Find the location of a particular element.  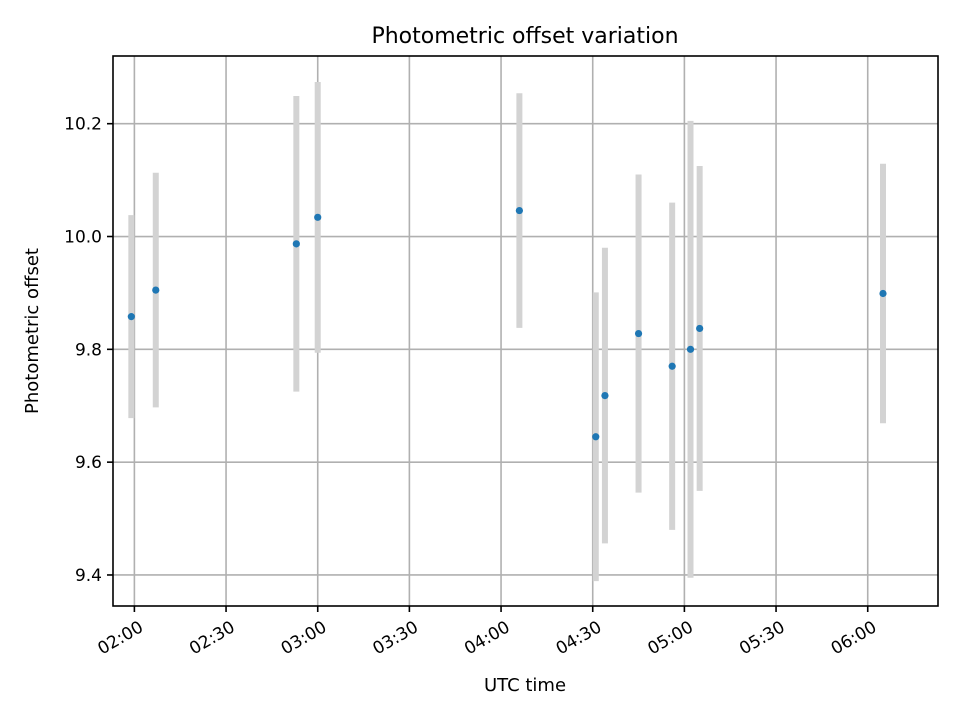

y-tick-label: 9.8 is located at coordinates (88, 350).